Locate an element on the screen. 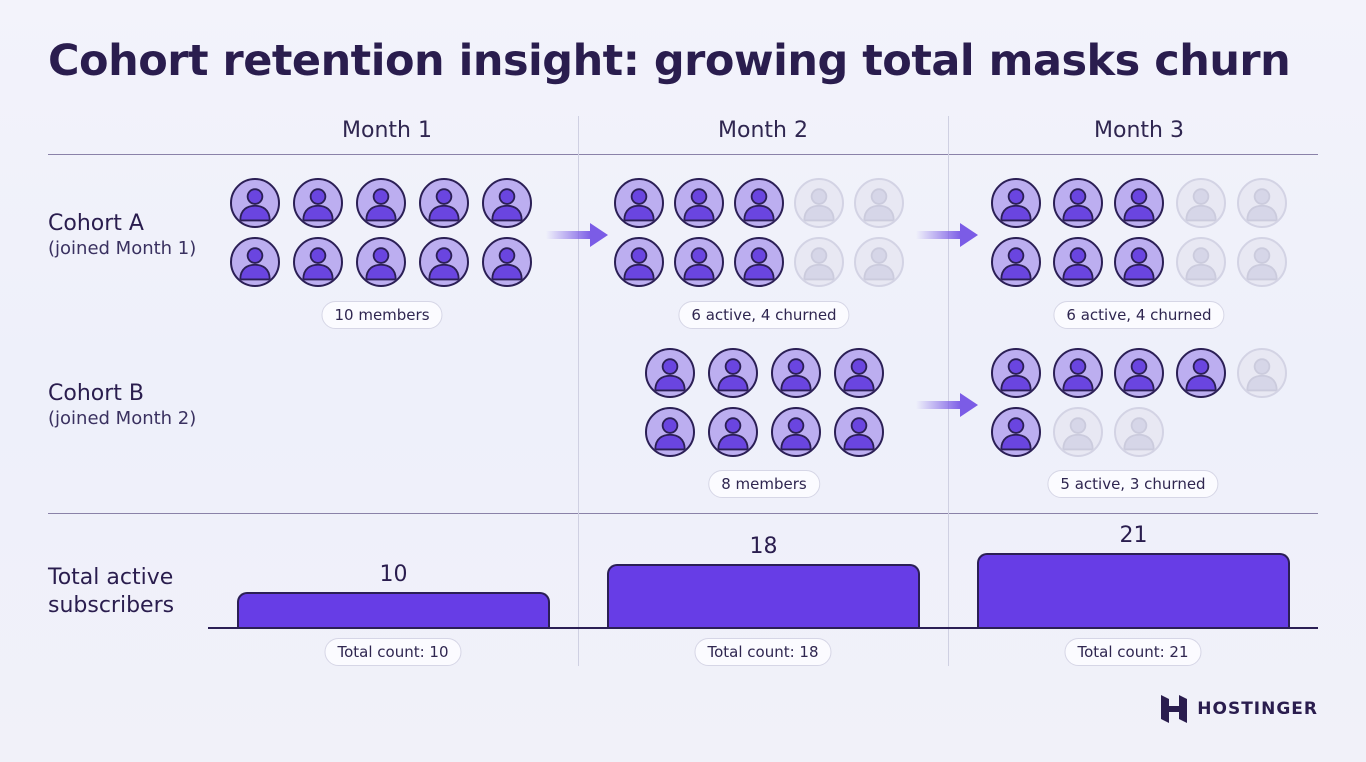 The image size is (1366, 762). hostinger-logo-icon is located at coordinates (1174, 709).